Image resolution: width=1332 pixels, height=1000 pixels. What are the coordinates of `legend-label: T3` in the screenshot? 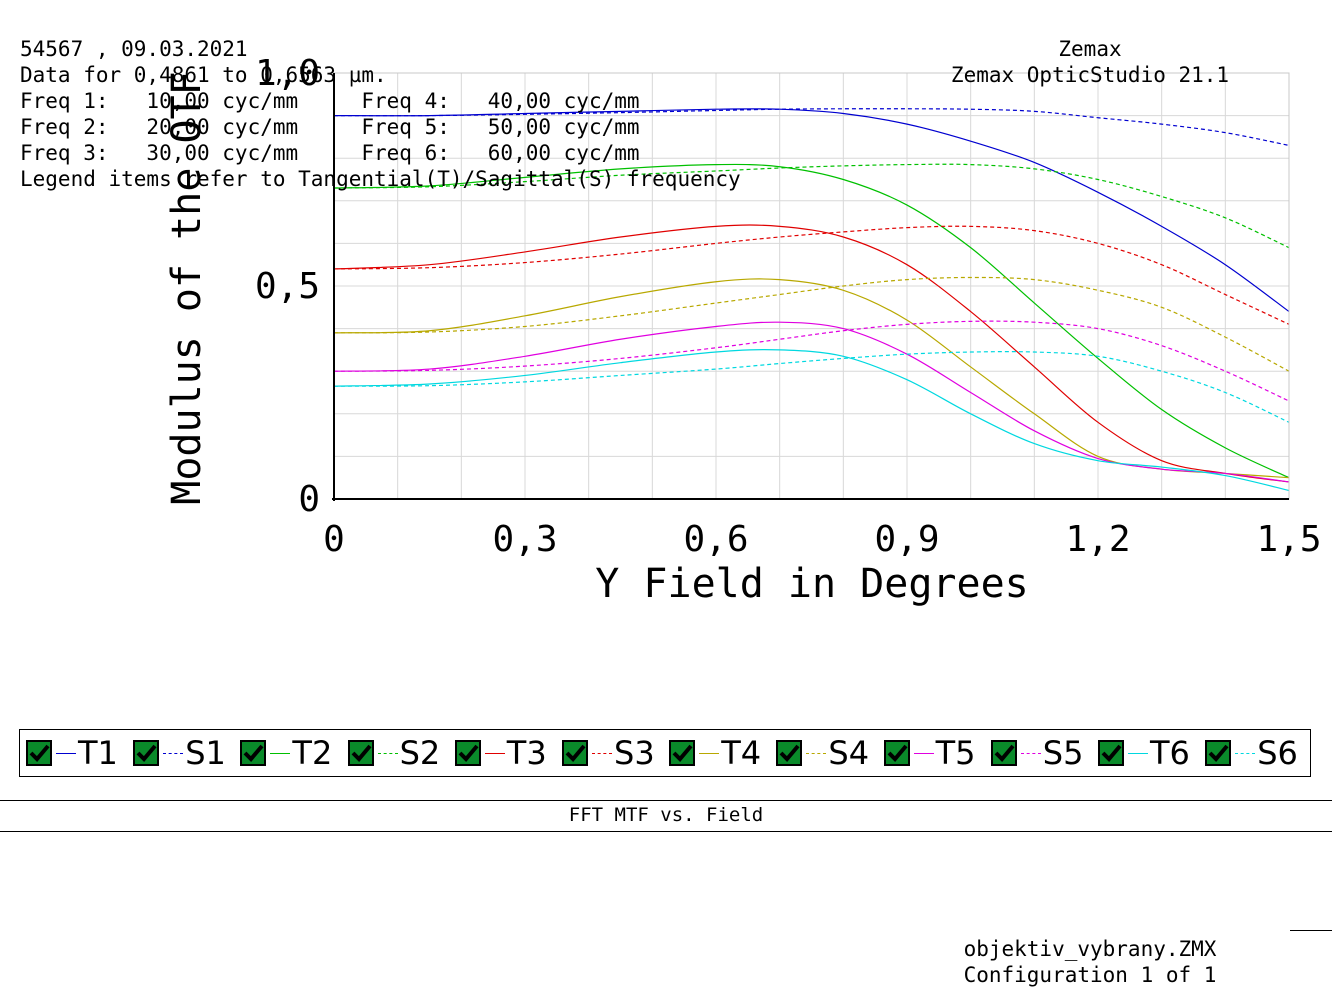 It's located at (526, 753).